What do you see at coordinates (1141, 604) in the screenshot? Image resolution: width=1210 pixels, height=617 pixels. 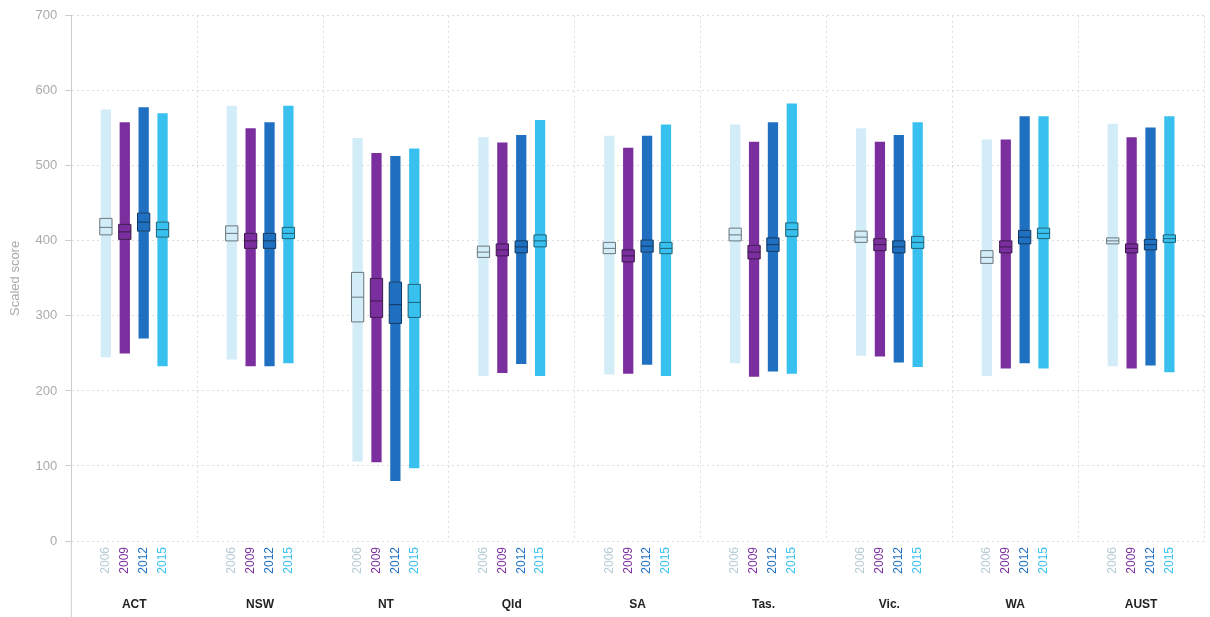 I see `x-tick-label: AUST` at bounding box center [1141, 604].